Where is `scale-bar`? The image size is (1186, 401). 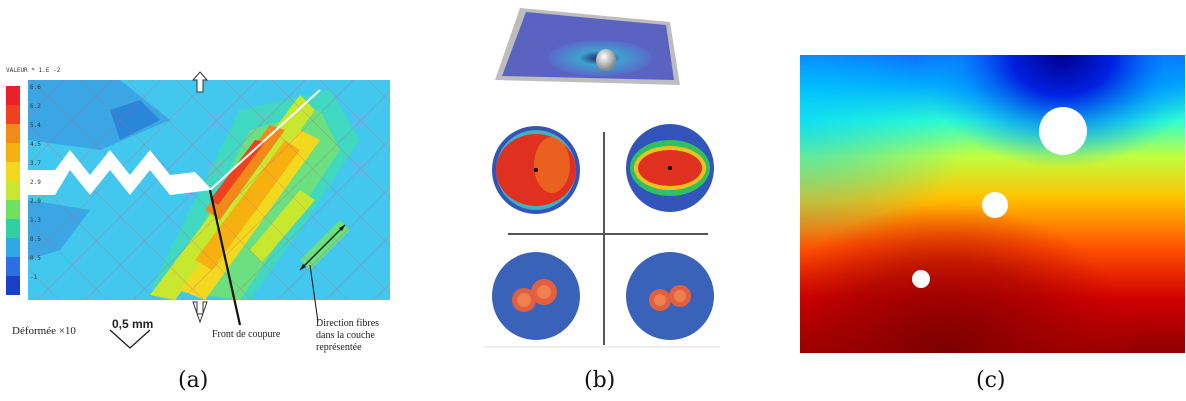
scale-bar is located at coordinates (130, 339).